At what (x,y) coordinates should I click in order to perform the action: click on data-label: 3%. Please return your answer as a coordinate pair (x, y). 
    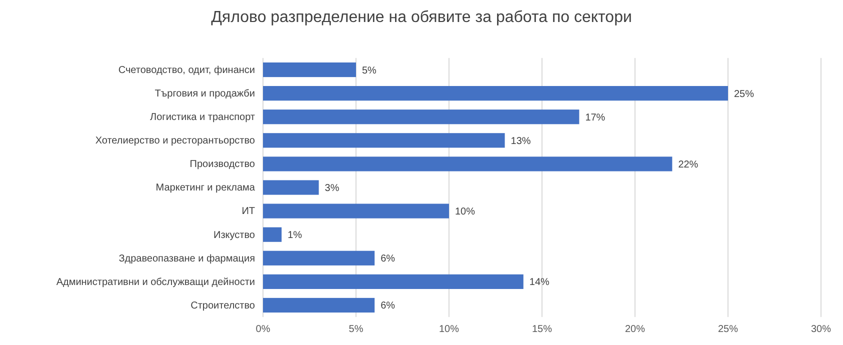
    Looking at the image, I should click on (332, 188).